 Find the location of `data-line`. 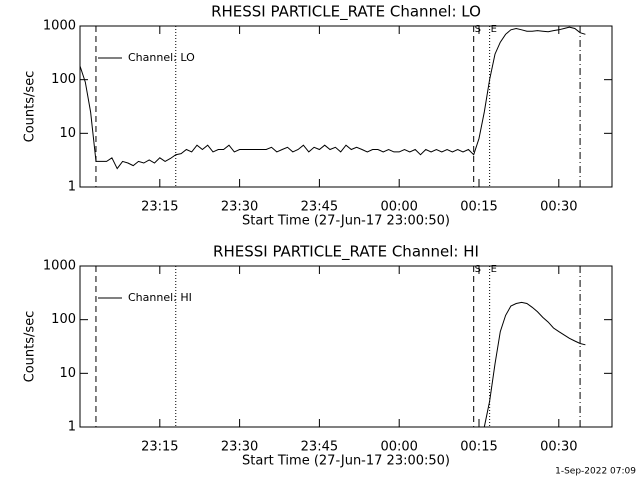

data-line is located at coordinates (534, 364).